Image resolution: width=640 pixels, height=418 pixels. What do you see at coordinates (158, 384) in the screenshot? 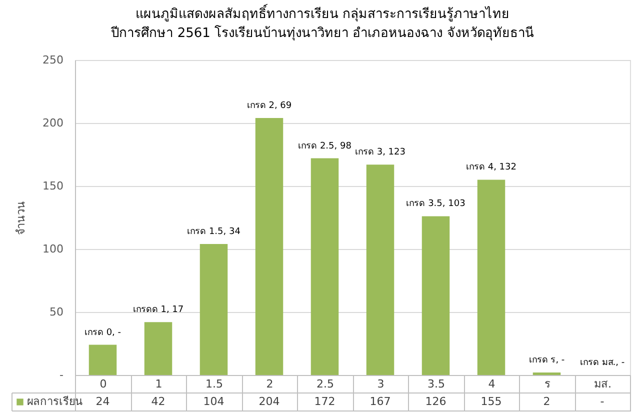
I see `x-tick-label: 1` at bounding box center [158, 384].